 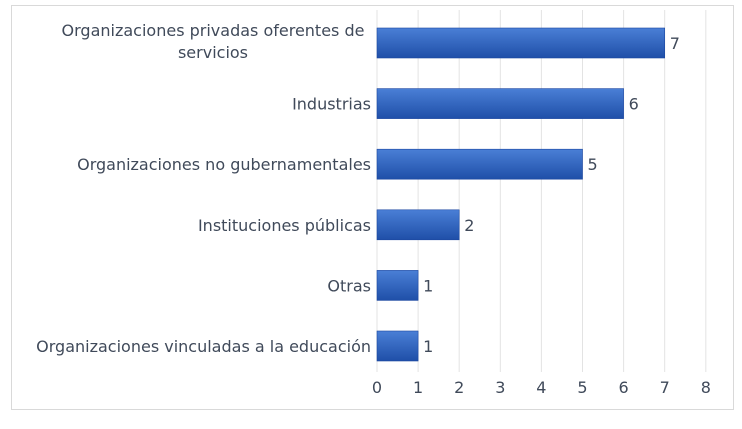 What do you see at coordinates (349, 285) in the screenshot?
I see `category-label: Otras` at bounding box center [349, 285].